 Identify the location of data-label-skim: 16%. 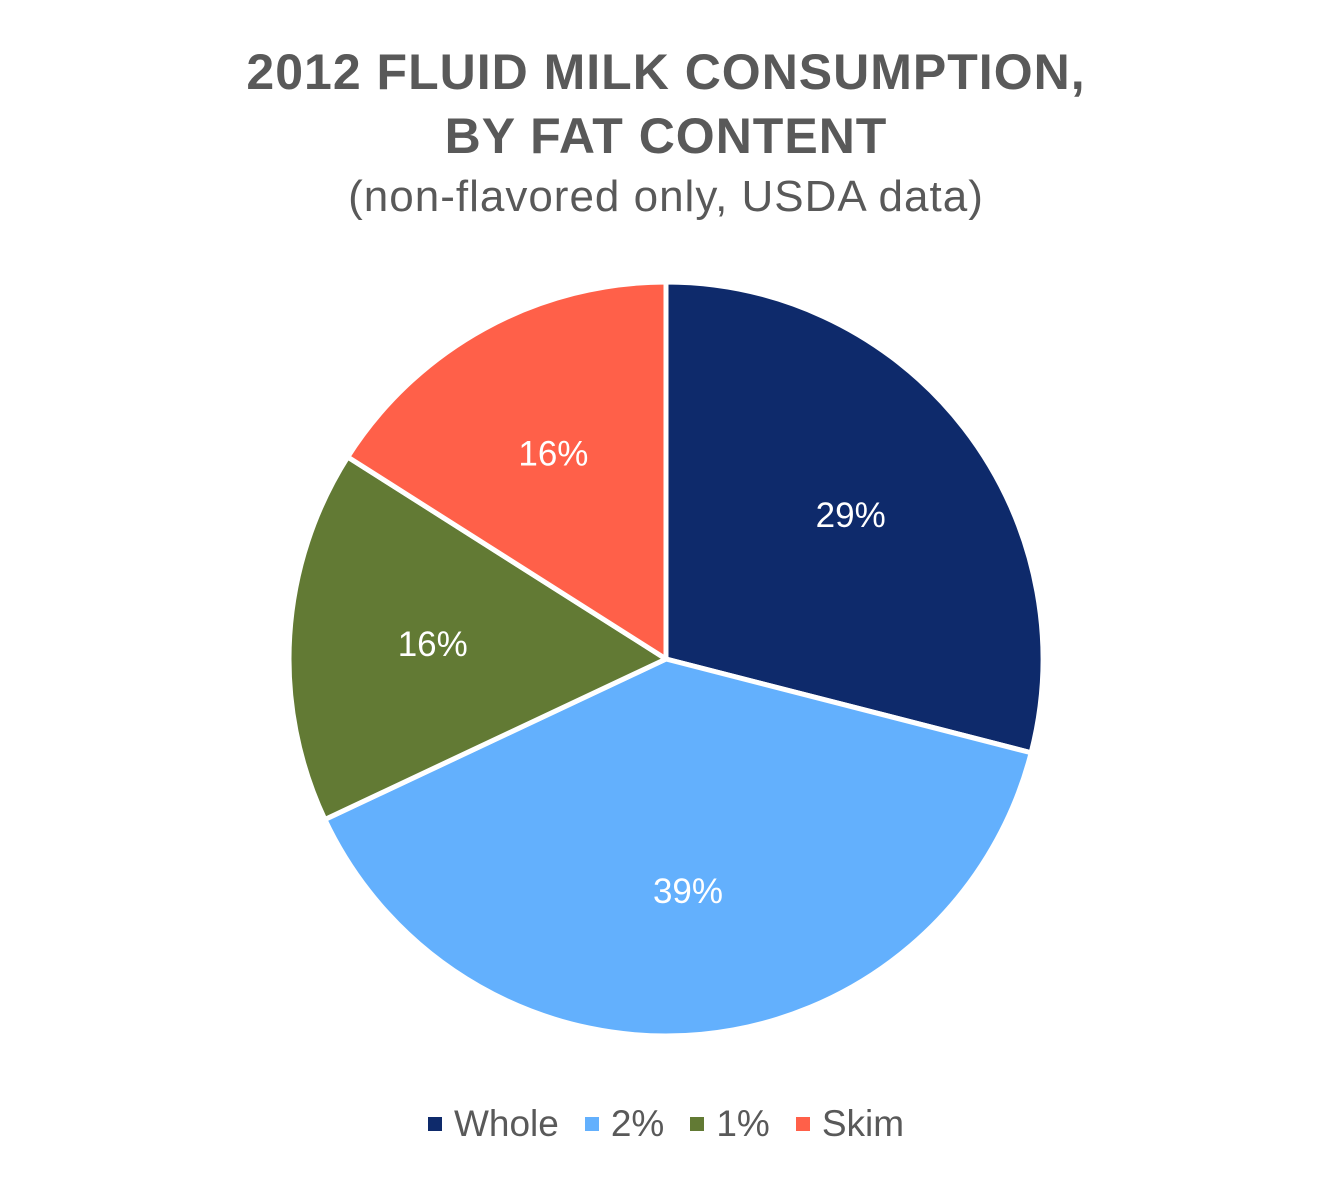
(553, 454).